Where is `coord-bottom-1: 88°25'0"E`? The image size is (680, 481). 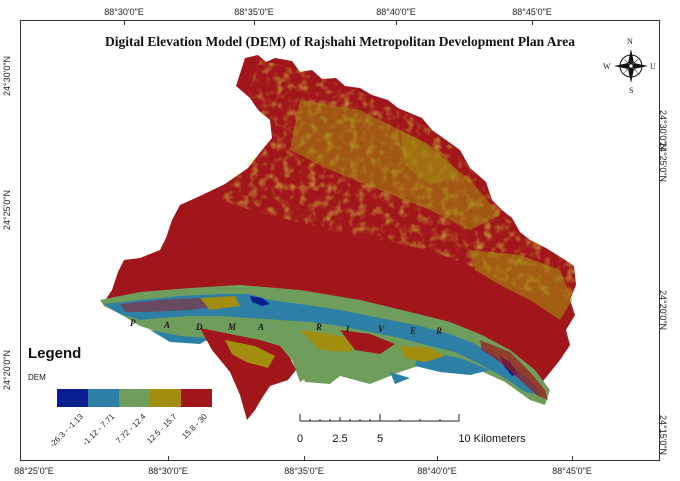
coord-bottom-1: 88°25'0"E is located at coordinates (34, 471).